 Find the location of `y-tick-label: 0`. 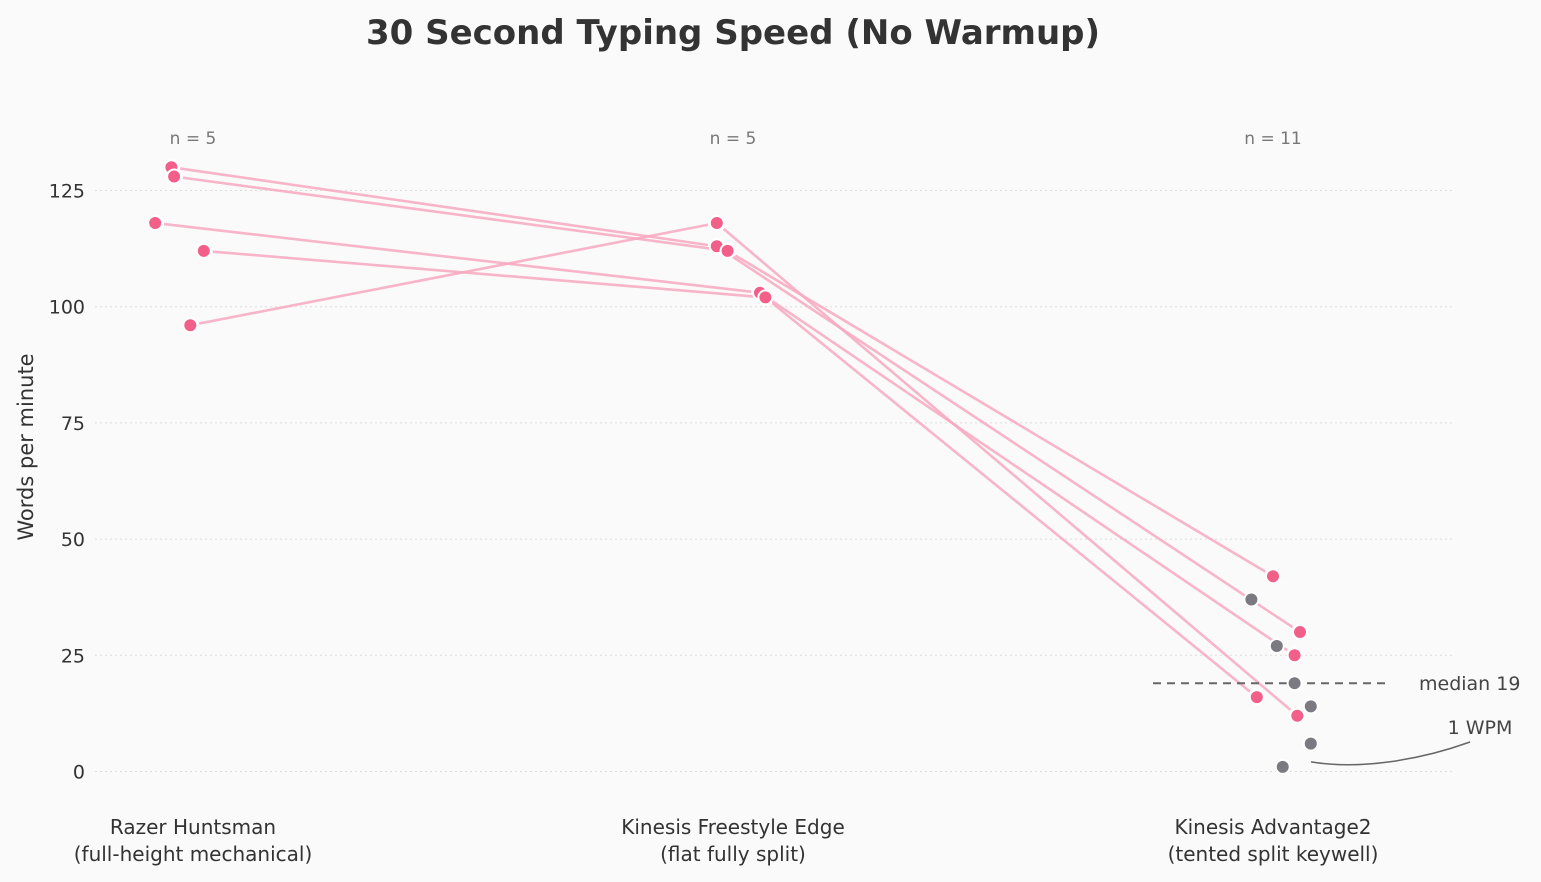

y-tick-label: 0 is located at coordinates (79, 773).